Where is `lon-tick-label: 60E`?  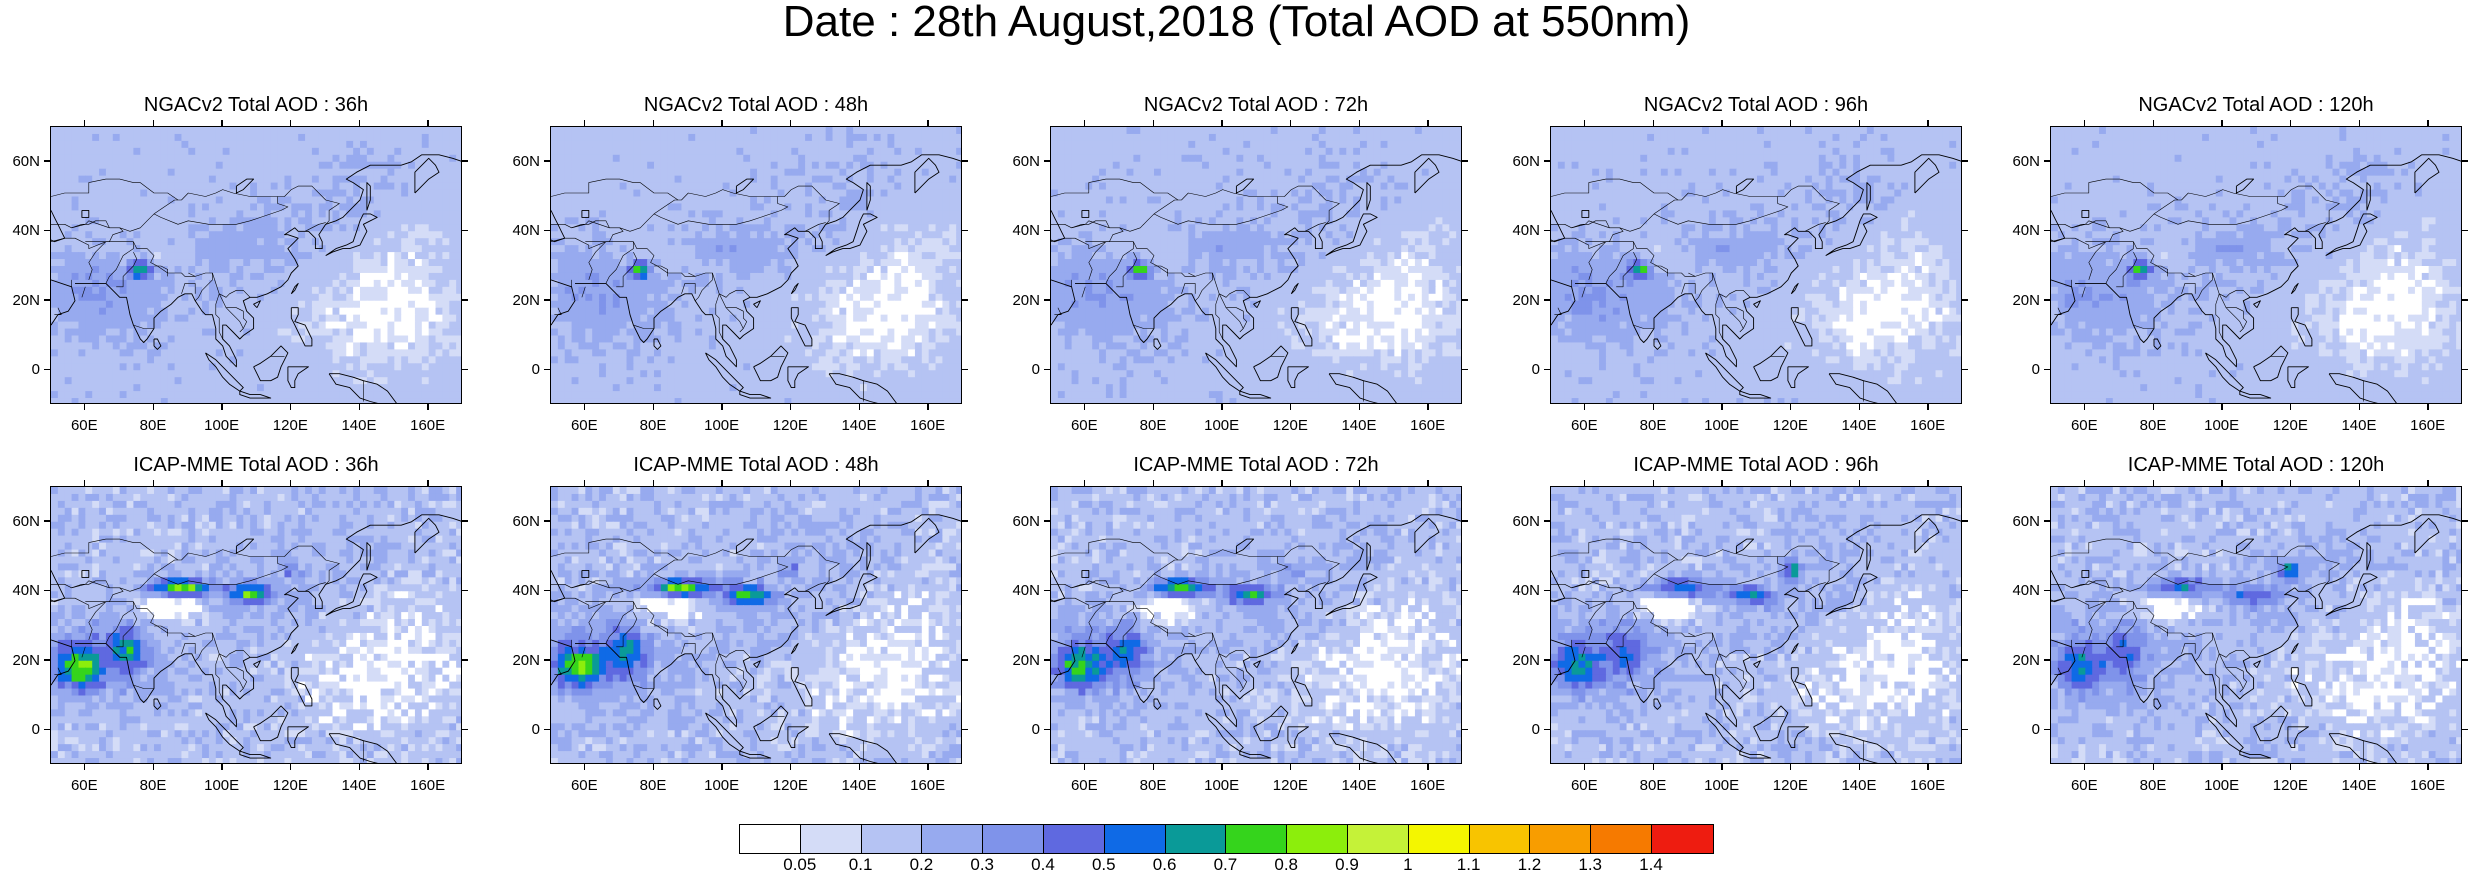 lon-tick-label: 60E is located at coordinates (1084, 425).